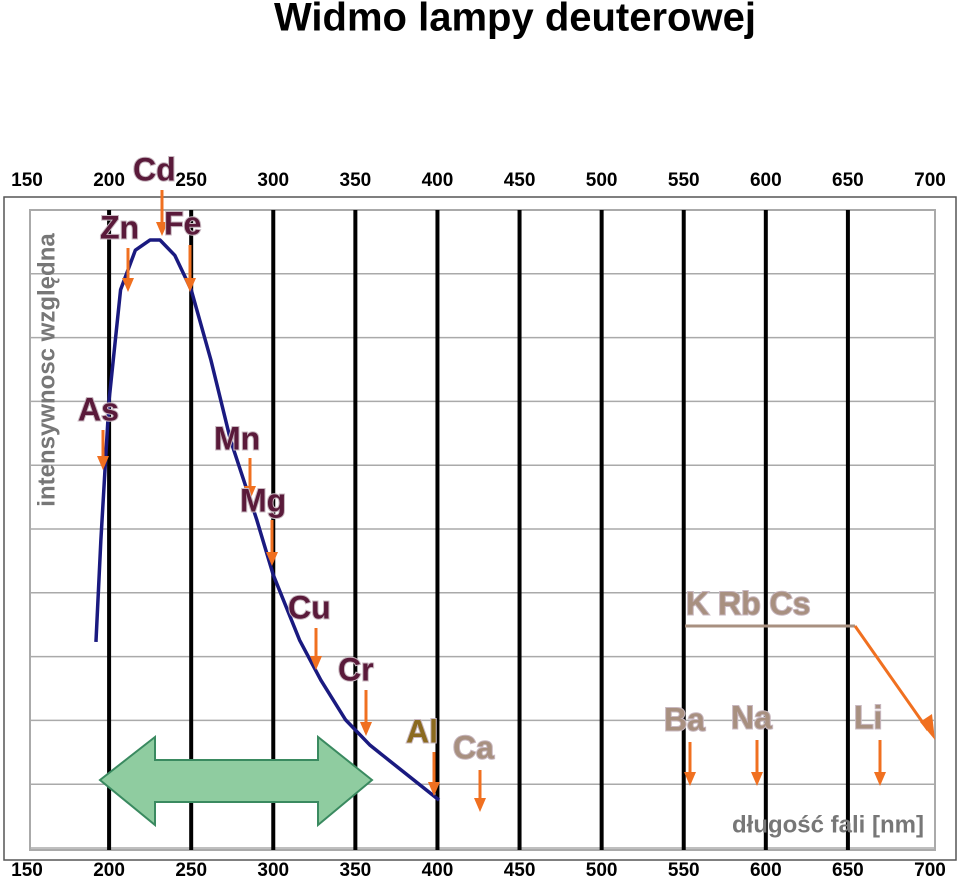 The width and height of the screenshot is (960, 891). What do you see at coordinates (191, 180) in the screenshot?
I see `x-tick-label-top: 250` at bounding box center [191, 180].